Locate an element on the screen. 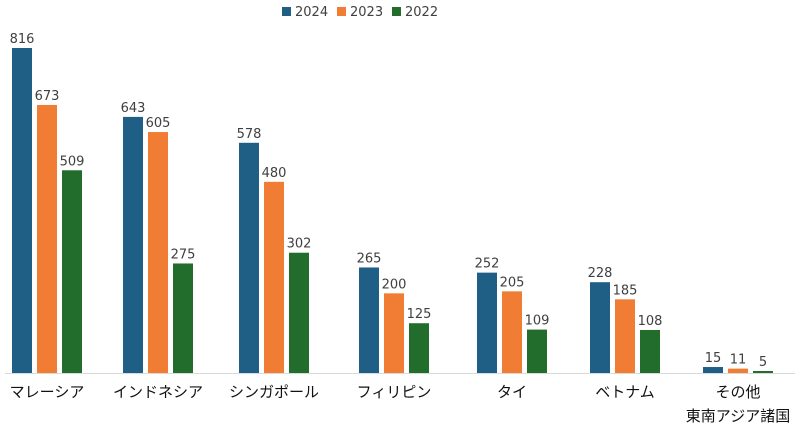  value-label-2023-6: 11 is located at coordinates (738, 360).